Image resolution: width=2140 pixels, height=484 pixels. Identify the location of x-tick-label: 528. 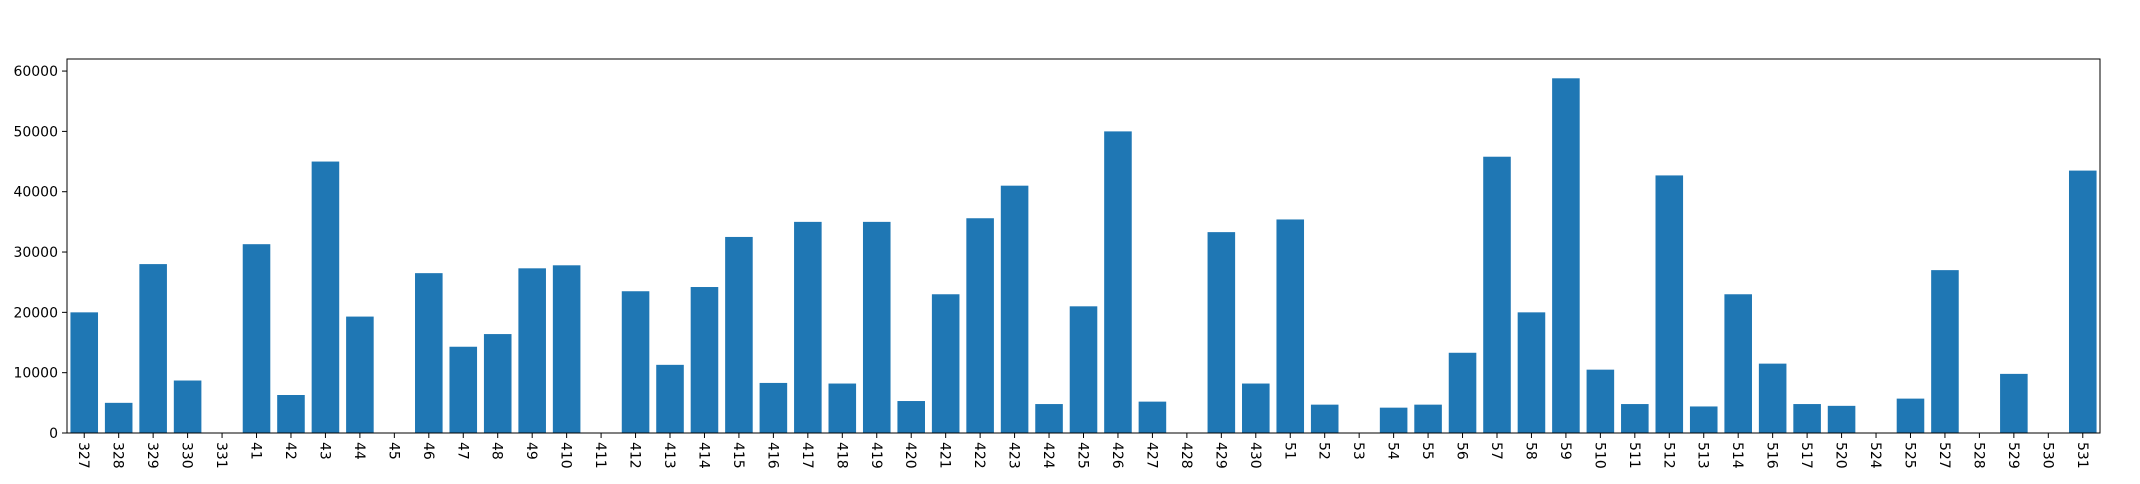
(1978, 455).